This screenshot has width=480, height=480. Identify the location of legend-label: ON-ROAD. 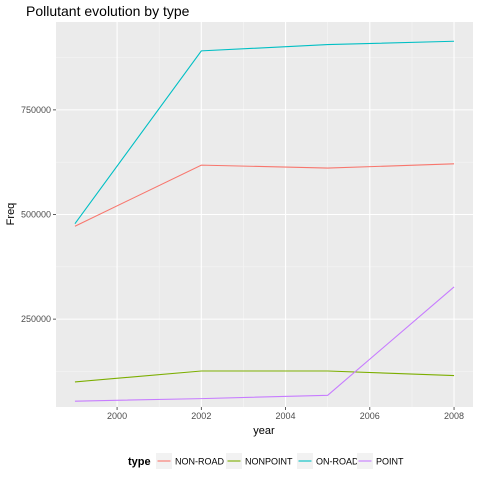
(337, 462).